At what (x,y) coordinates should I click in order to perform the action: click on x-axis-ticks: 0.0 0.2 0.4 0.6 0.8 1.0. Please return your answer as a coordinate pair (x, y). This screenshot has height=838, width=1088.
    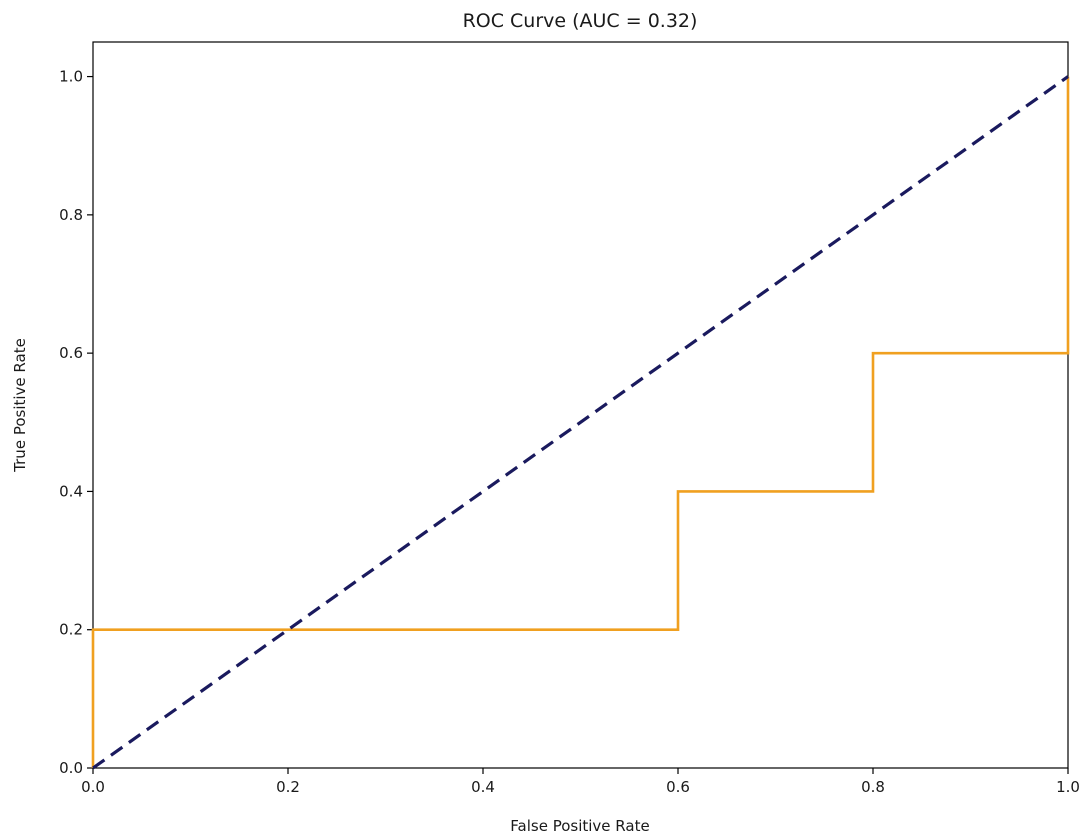
    Looking at the image, I should click on (580, 782).